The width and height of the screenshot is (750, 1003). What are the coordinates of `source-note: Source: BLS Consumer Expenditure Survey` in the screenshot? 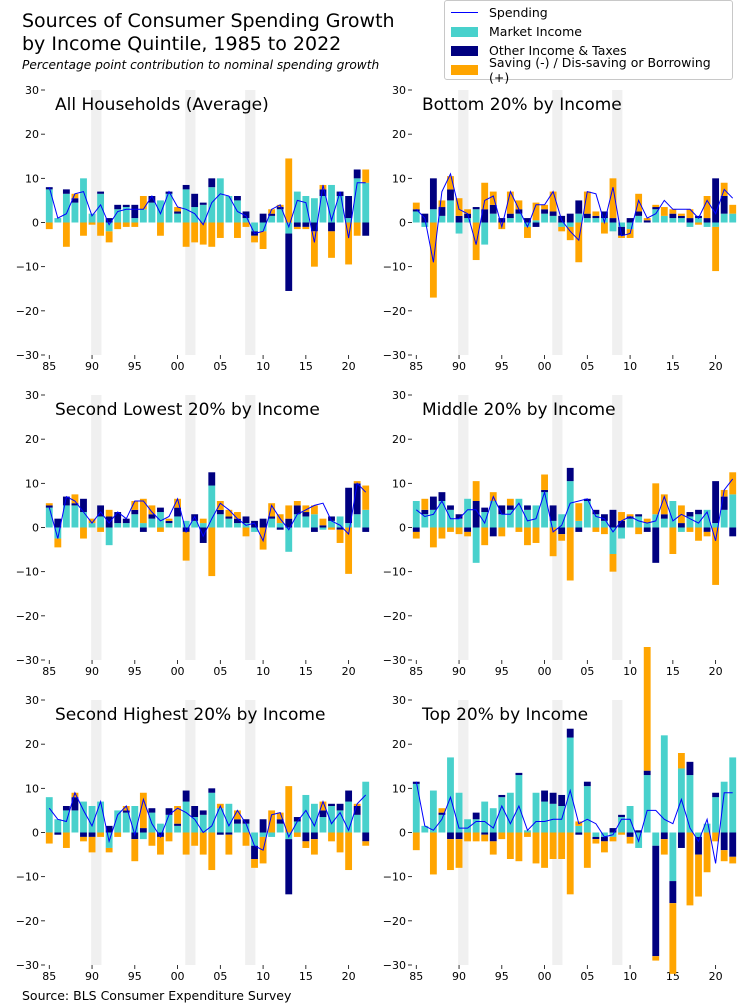 It's located at (157, 995).